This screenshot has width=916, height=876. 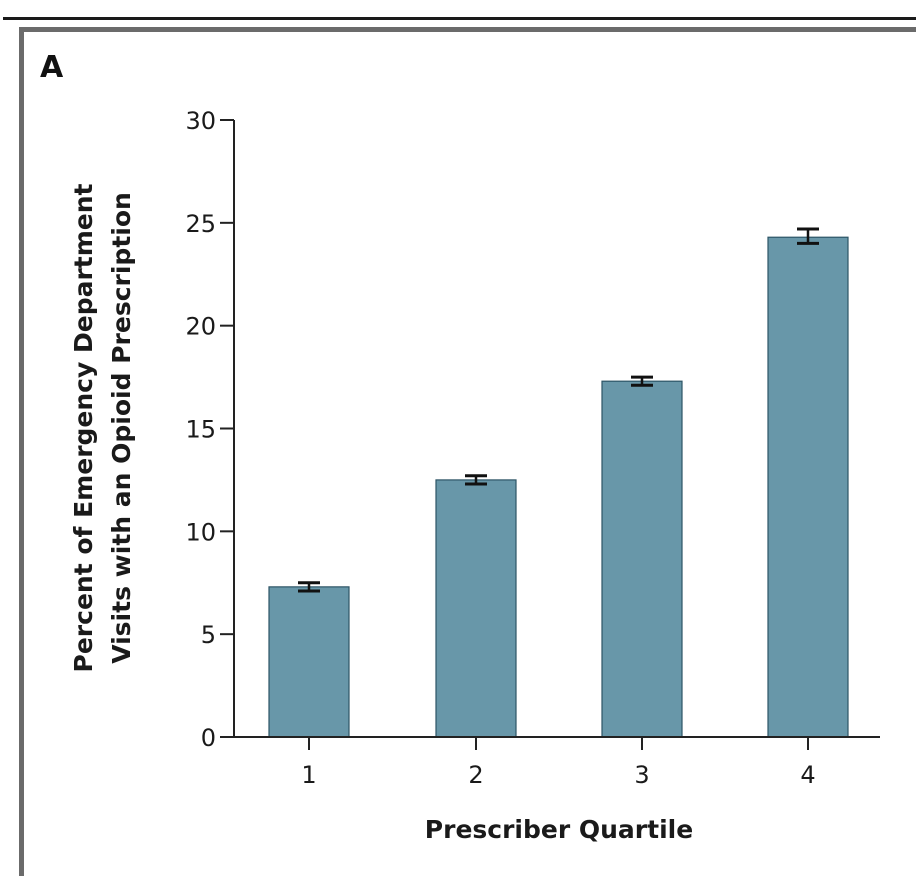 What do you see at coordinates (52, 67) in the screenshot?
I see `panel-label: A` at bounding box center [52, 67].